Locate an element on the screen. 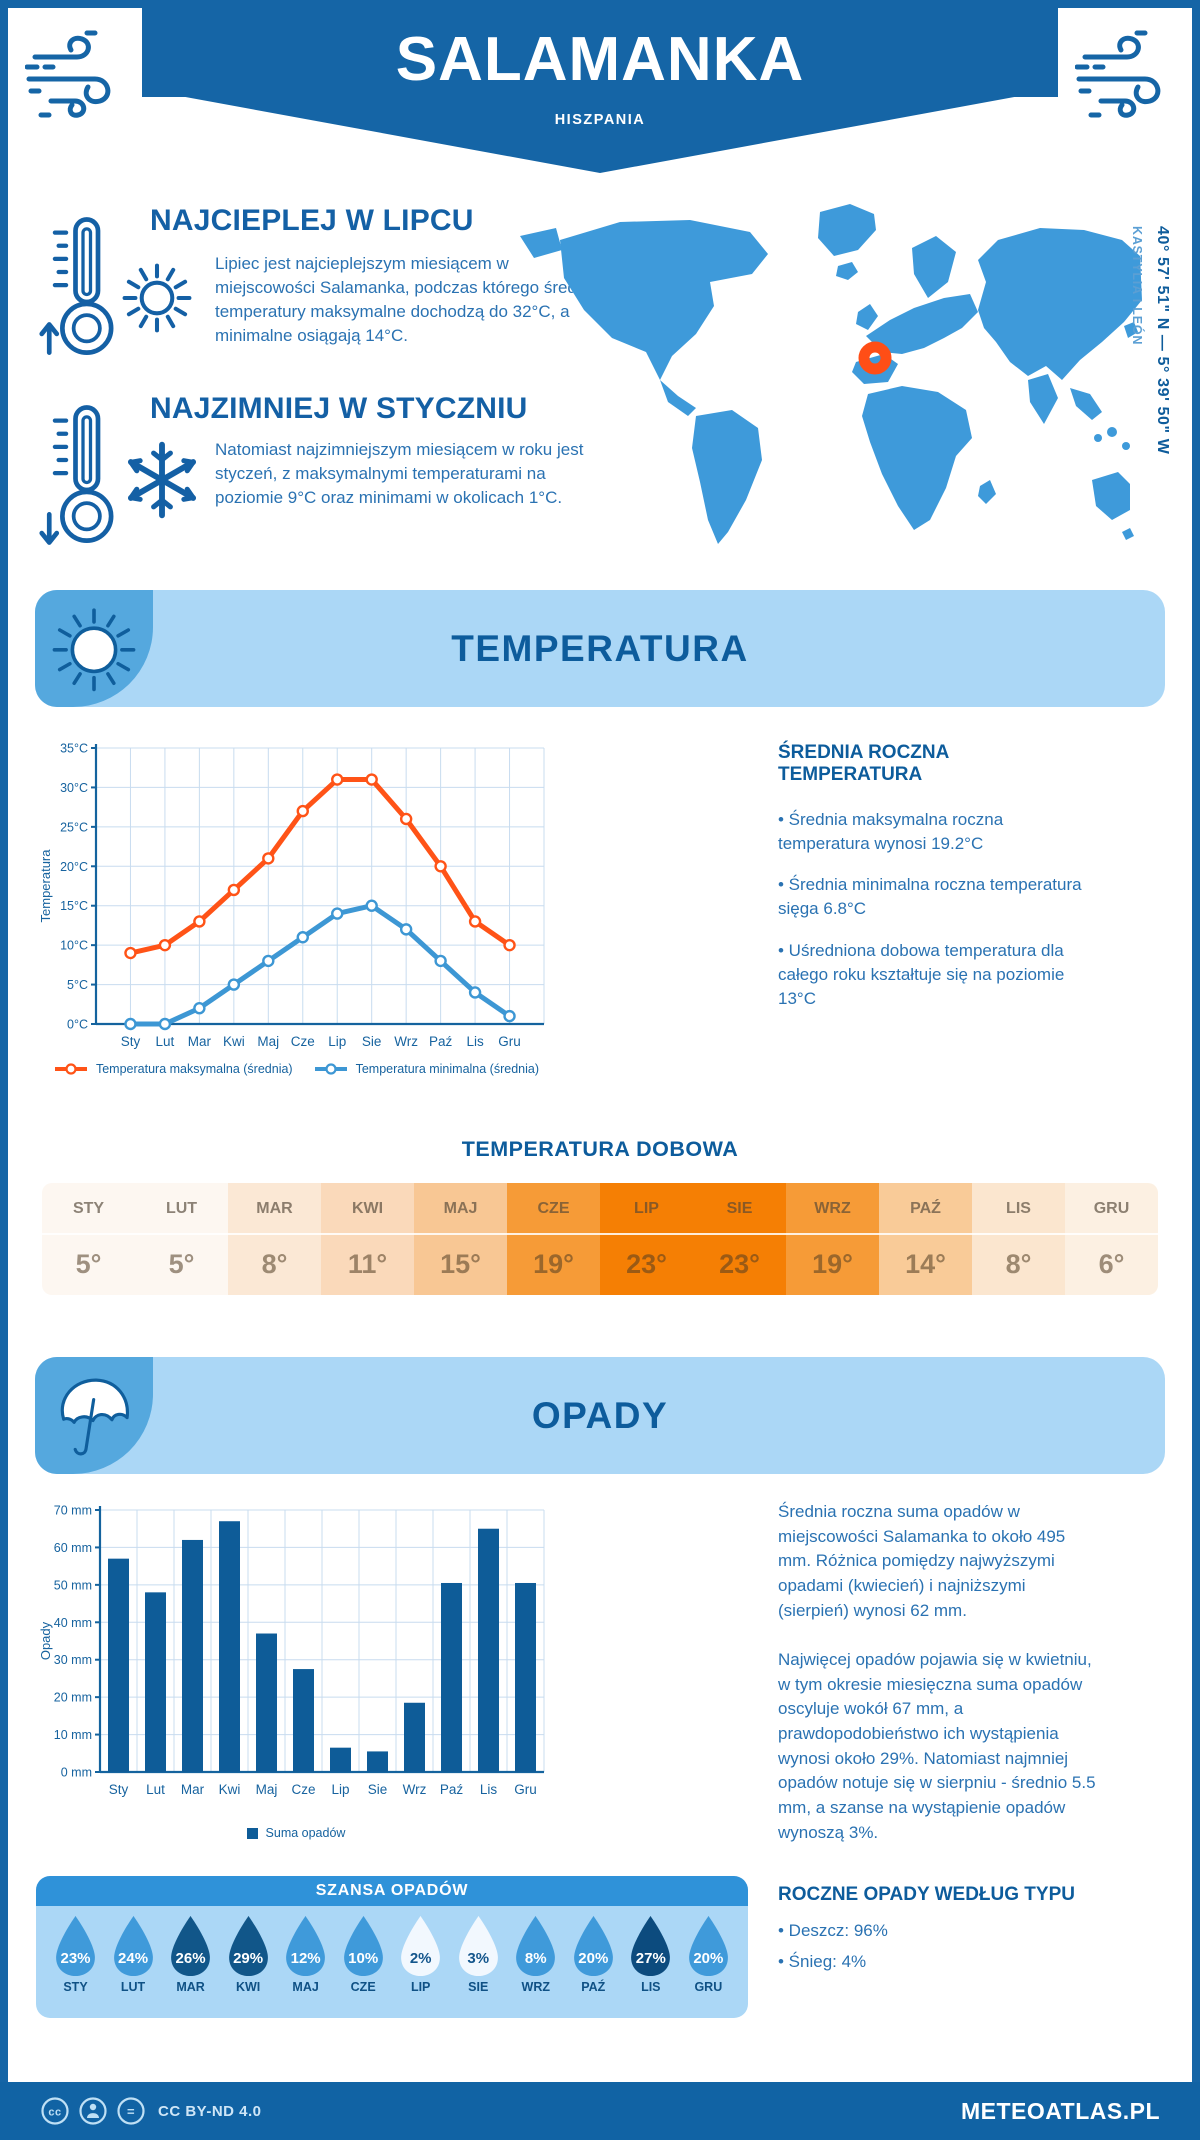 The width and height of the screenshot is (1200, 2140). legend-max-label: Temperatura maksymalna (średnia) is located at coordinates (194, 1069).